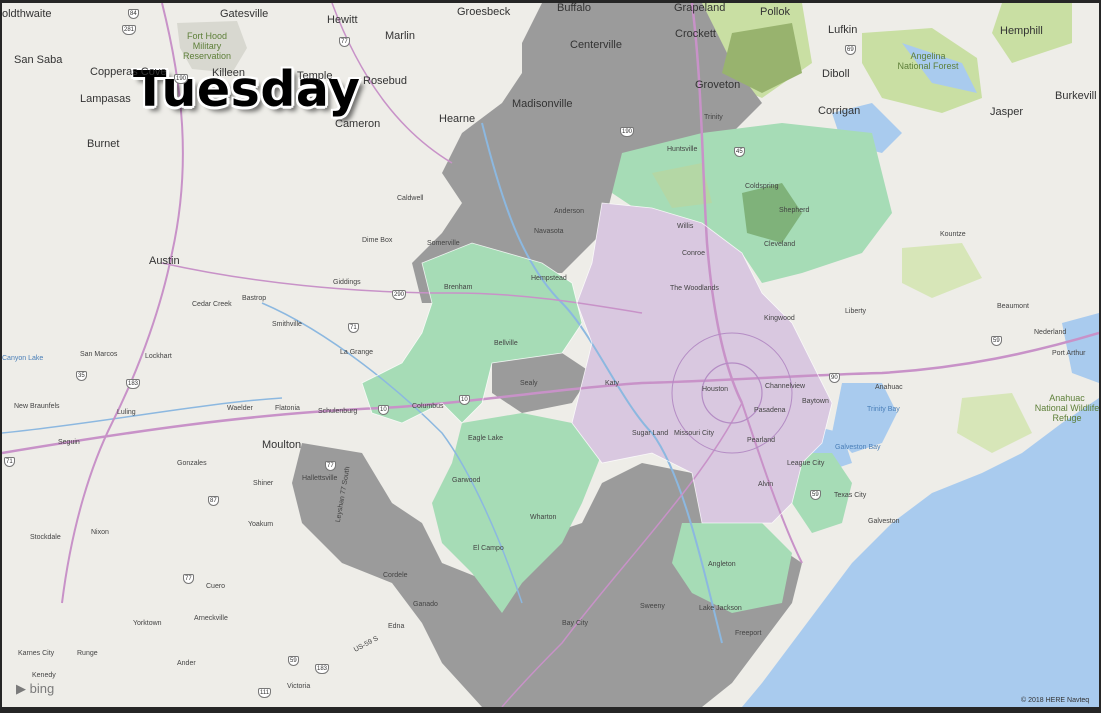  What do you see at coordinates (458, 287) in the screenshot?
I see `city-label: Brenham` at bounding box center [458, 287].